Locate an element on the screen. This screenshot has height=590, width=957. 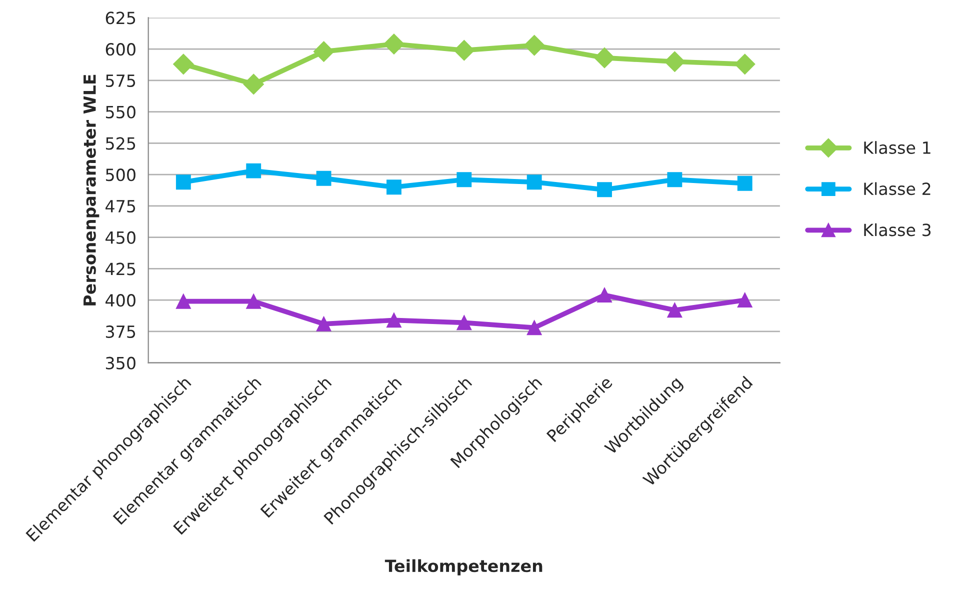
y-tick-label: 475 is located at coordinates (121, 206).